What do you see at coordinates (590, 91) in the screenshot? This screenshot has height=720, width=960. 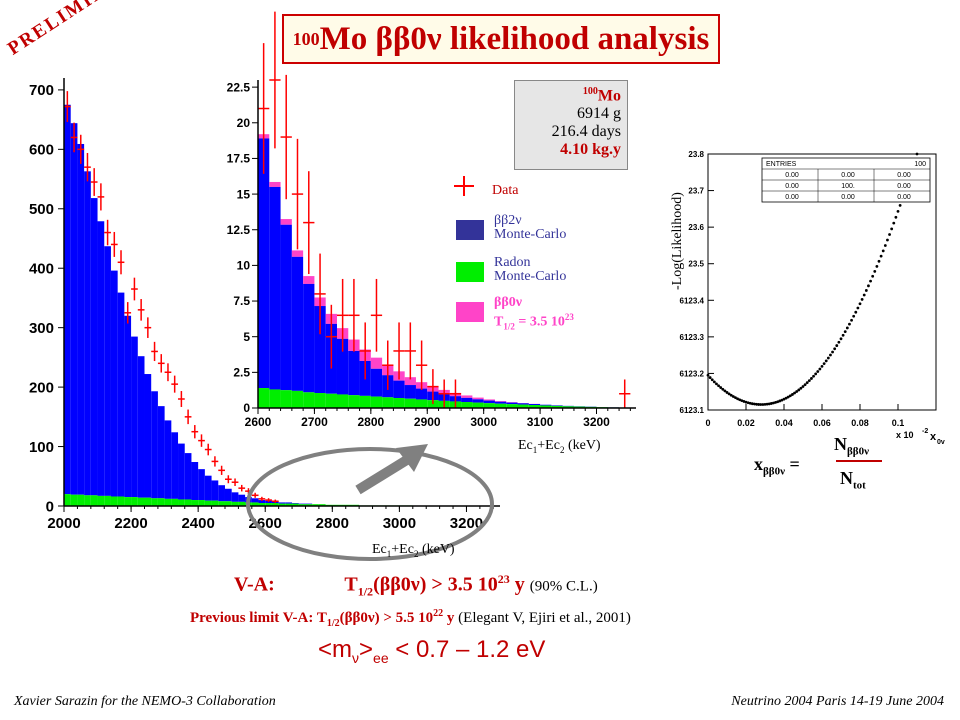 I see `info-isotope-sup: 100` at bounding box center [590, 91].